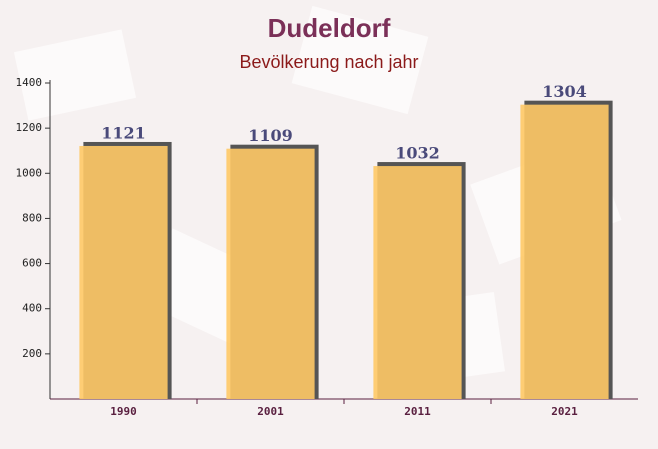  Describe the element at coordinates (29, 82) in the screenshot. I see `y-tick-label: 1400` at that location.